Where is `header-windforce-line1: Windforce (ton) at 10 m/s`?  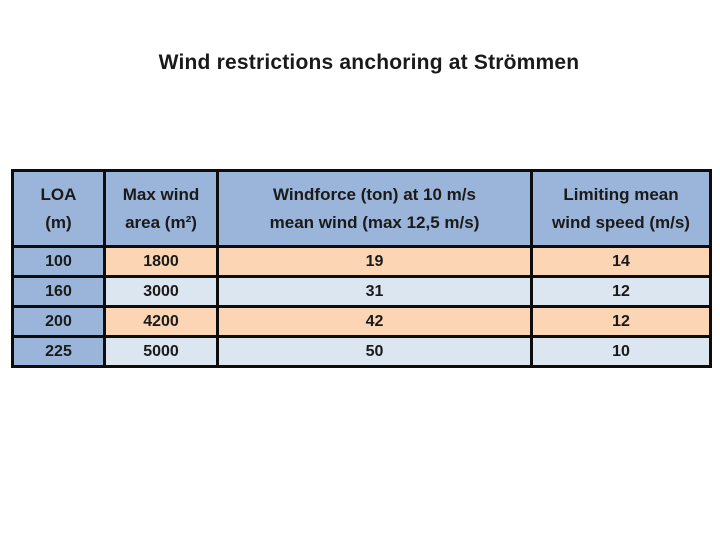
header-windforce-line1: Windforce (ton) at 10 m/s is located at coordinates (374, 195).